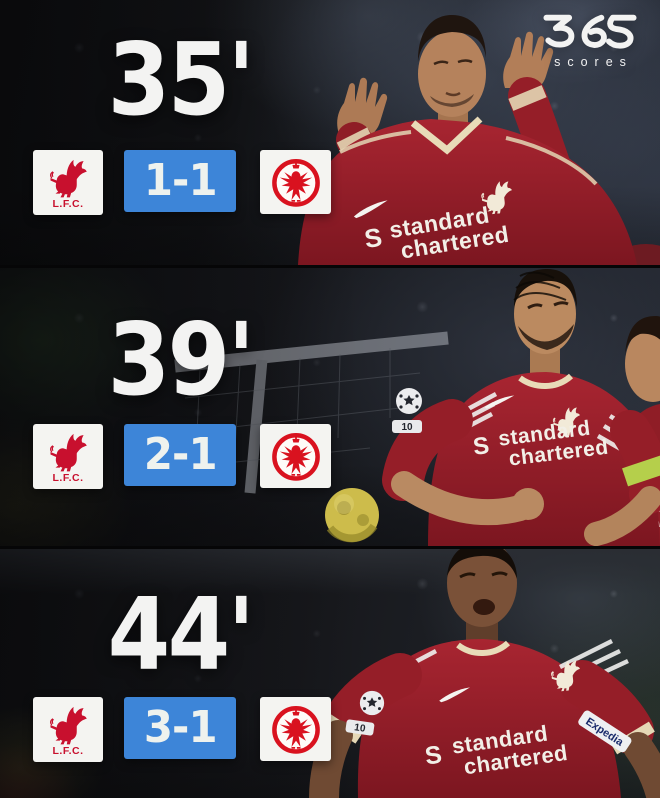 This screenshot has width=660, height=798. I want to click on score-box: 2-1, so click(180, 455).